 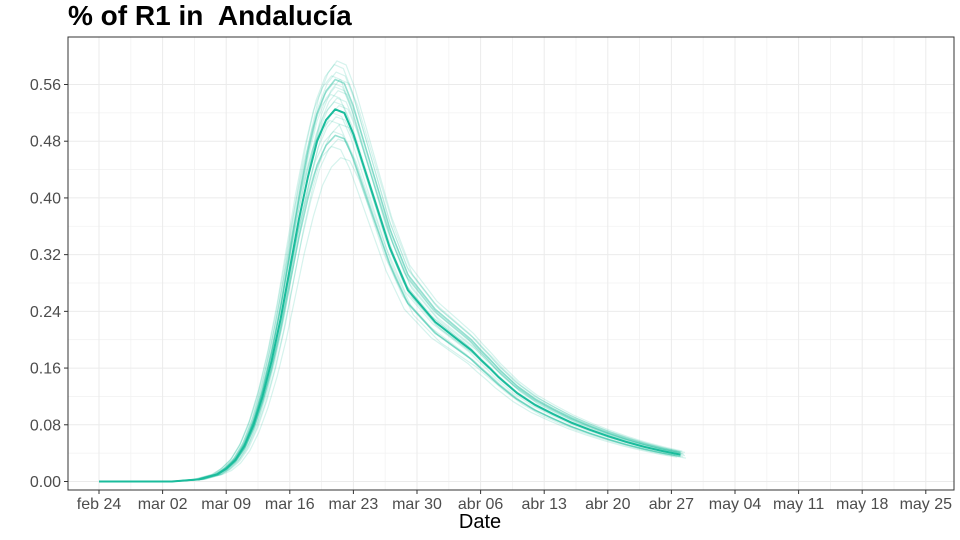 What do you see at coordinates (798, 504) in the screenshot?
I see `x-tick-label: may 11` at bounding box center [798, 504].